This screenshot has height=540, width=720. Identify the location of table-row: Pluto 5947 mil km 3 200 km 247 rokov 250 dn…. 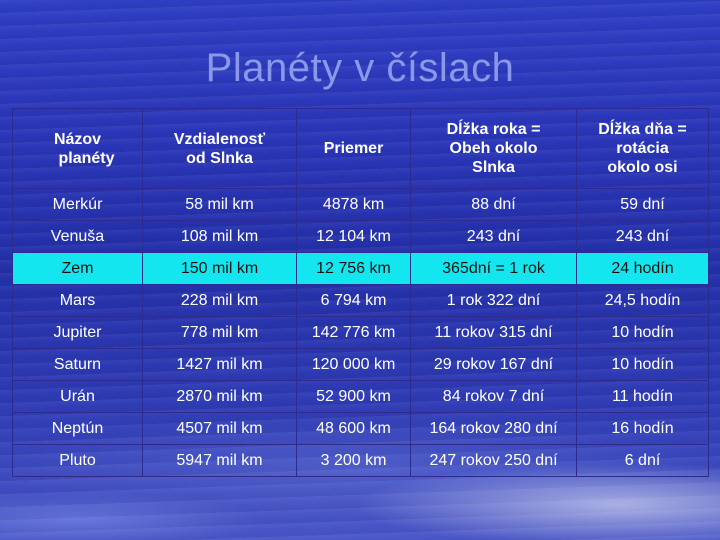
(360, 460).